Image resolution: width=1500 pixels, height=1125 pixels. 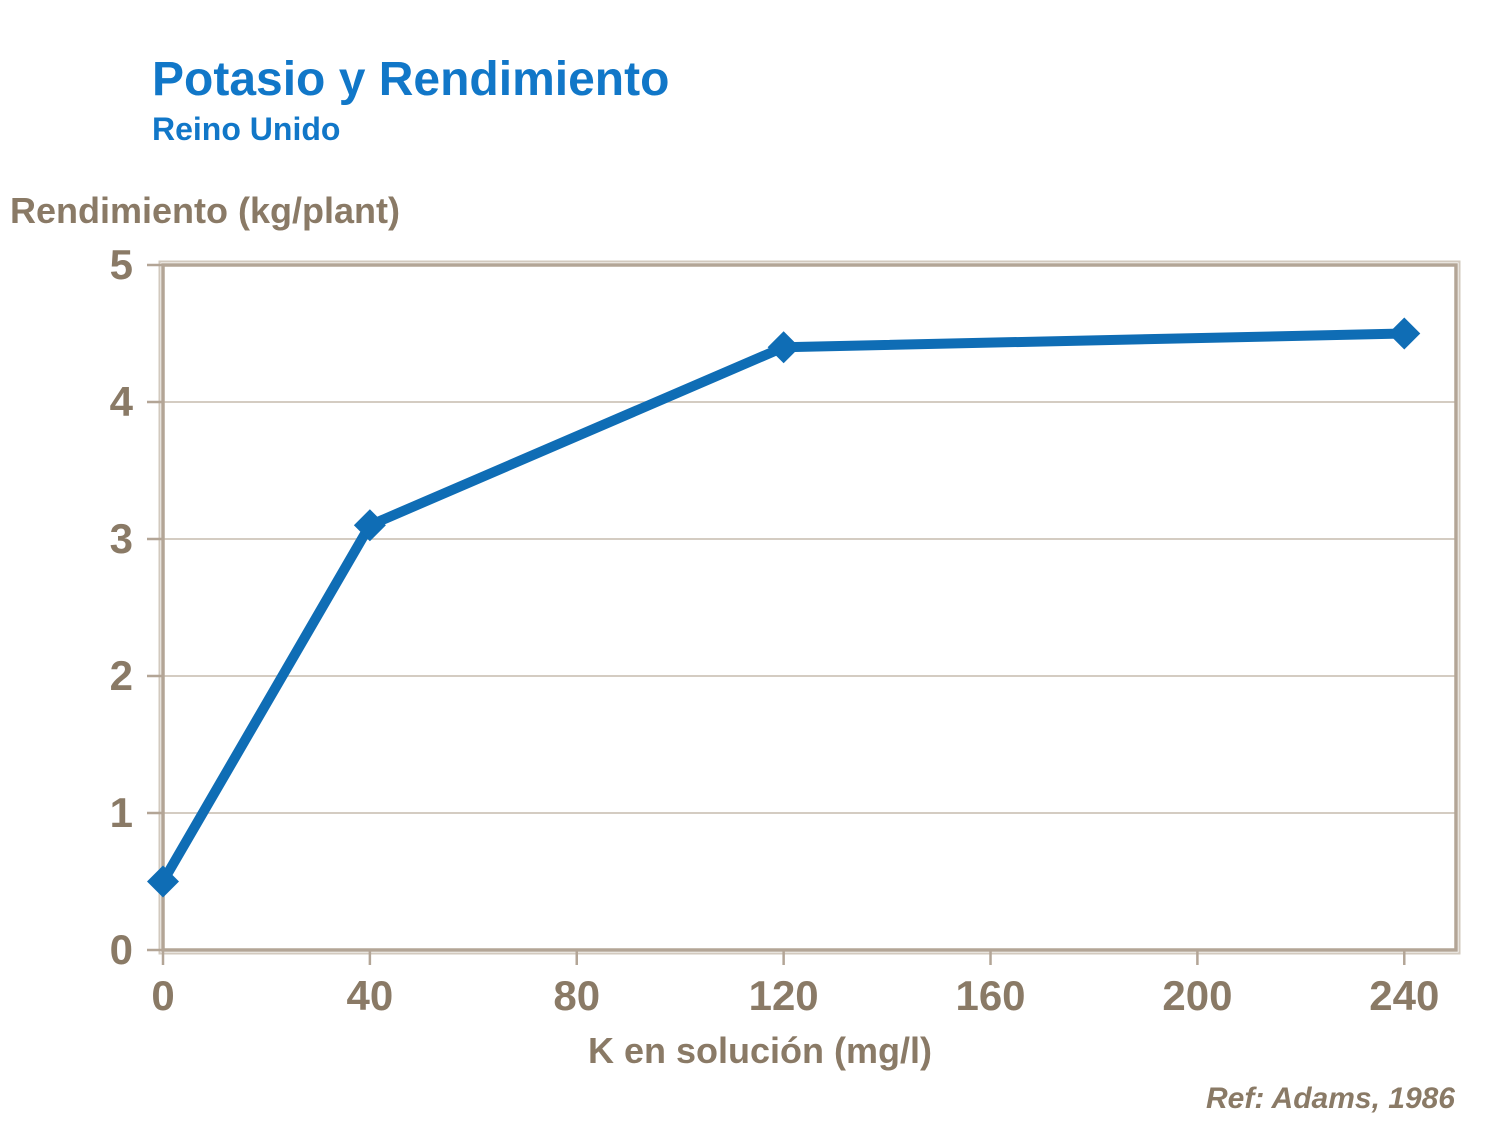 What do you see at coordinates (784, 995) in the screenshot?
I see `xtick-label-120: 120` at bounding box center [784, 995].